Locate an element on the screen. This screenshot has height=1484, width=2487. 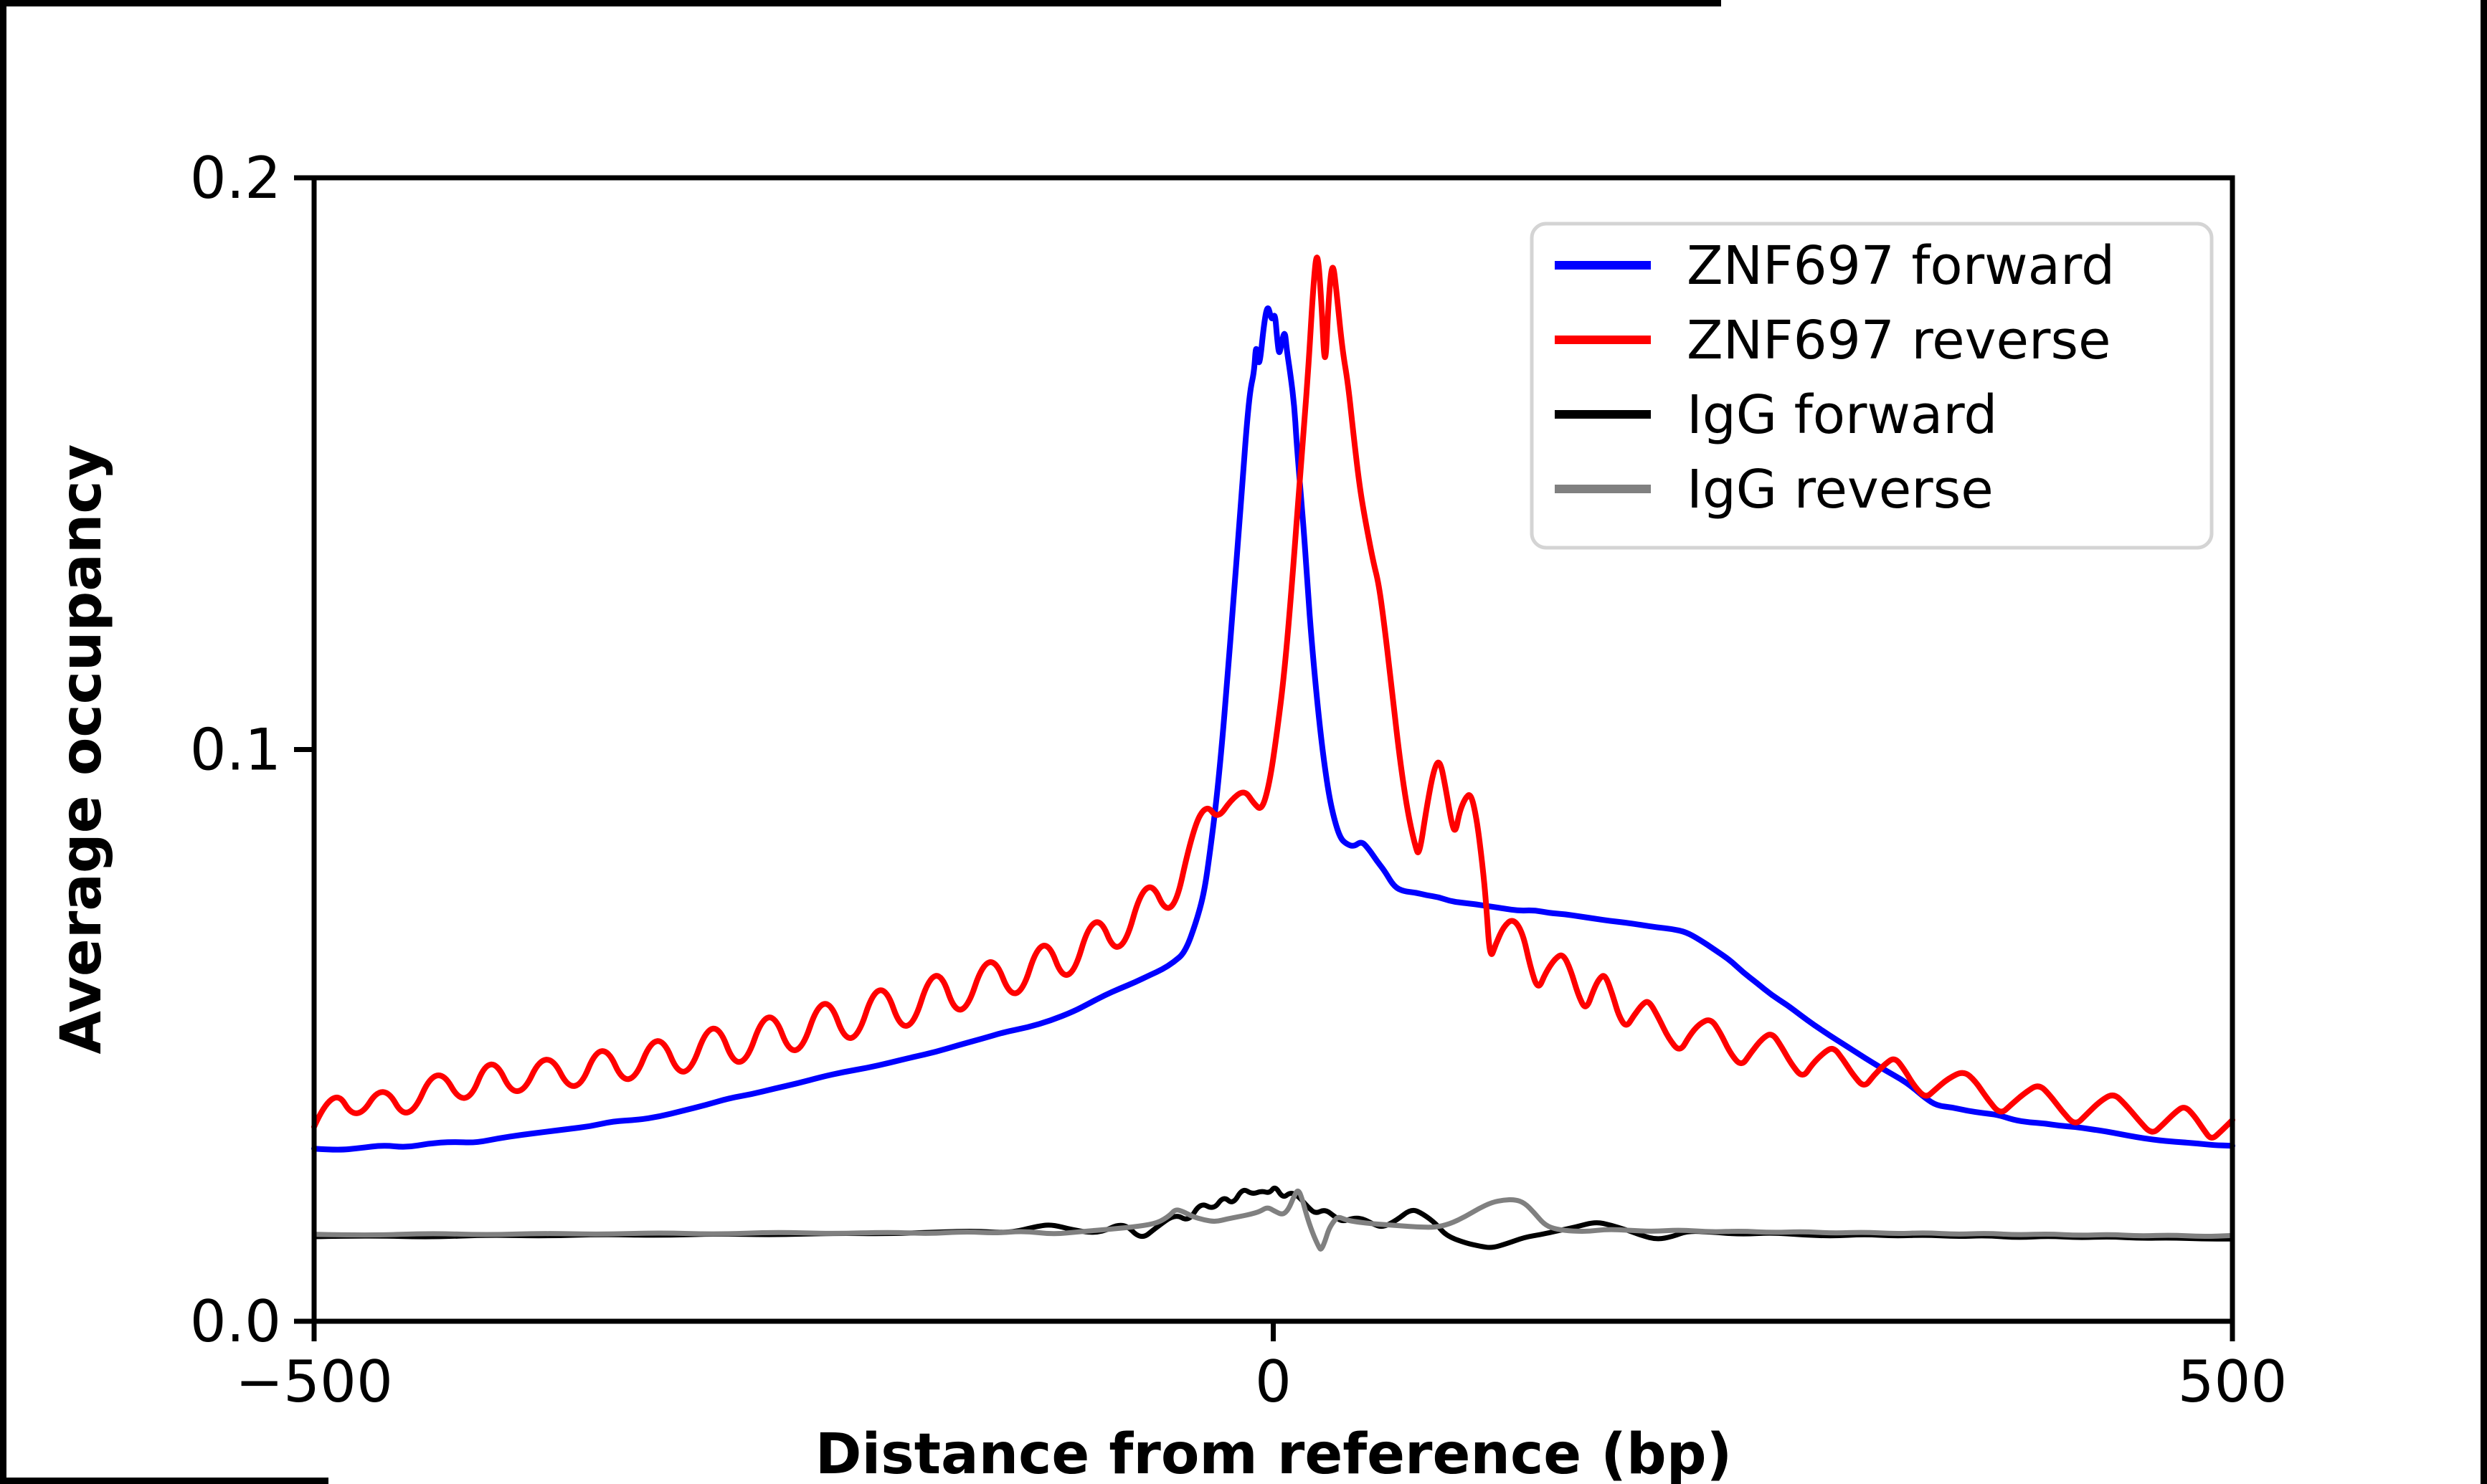
legend-item-znf697-reverse: ZNF697 reverse is located at coordinates (1833, 341).